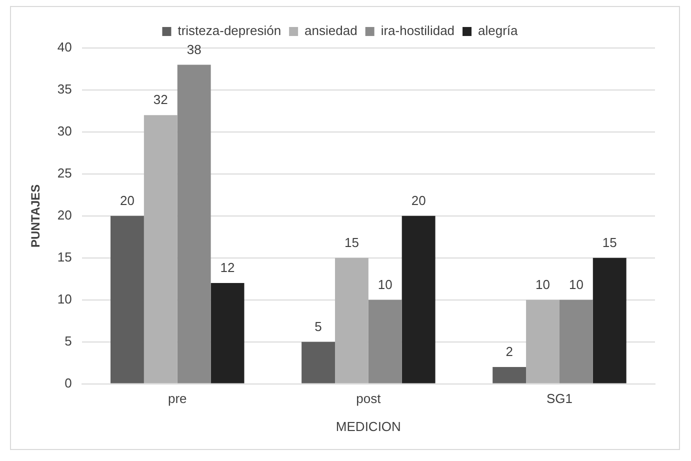 This screenshot has height=461, width=691. What do you see at coordinates (160, 100) in the screenshot?
I see `data-label: 32` at bounding box center [160, 100].